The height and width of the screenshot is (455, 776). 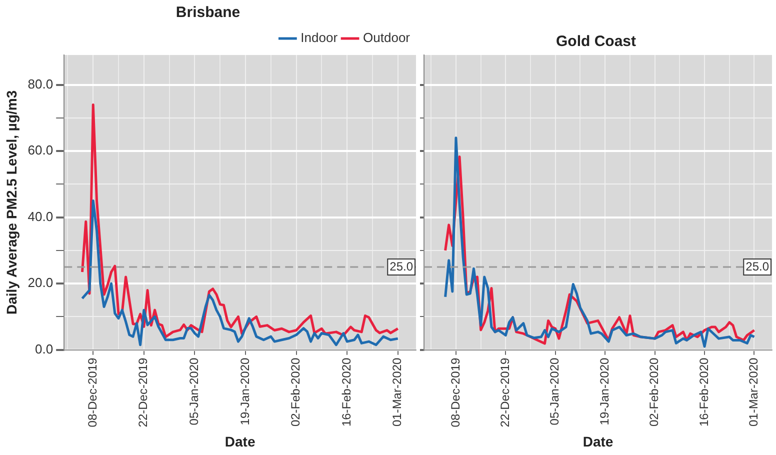 What do you see at coordinates (41, 84) in the screenshot?
I see `y-tick-label: 80.0` at bounding box center [41, 84].